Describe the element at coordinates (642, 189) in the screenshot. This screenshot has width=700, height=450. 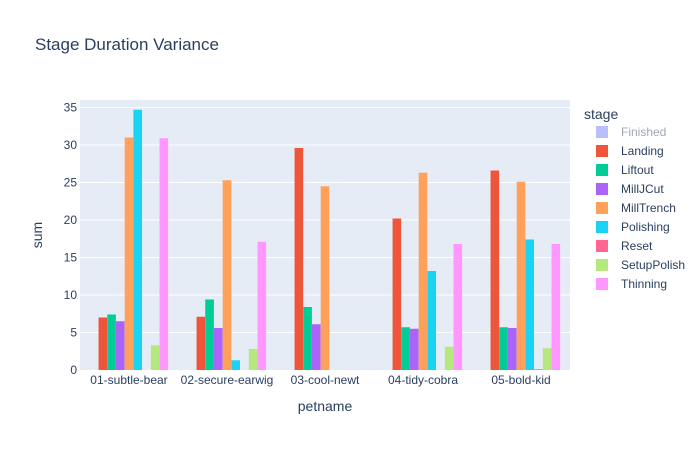
I see `legend-label-milljcut: MillJCut` at that location.